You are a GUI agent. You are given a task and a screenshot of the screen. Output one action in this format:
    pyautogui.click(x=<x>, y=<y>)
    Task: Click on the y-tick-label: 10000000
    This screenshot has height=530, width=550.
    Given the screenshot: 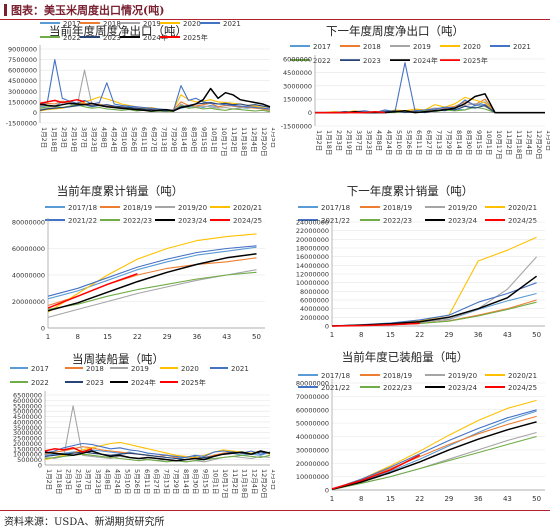 What is the action you would take?
    pyautogui.click(x=312, y=283)
    